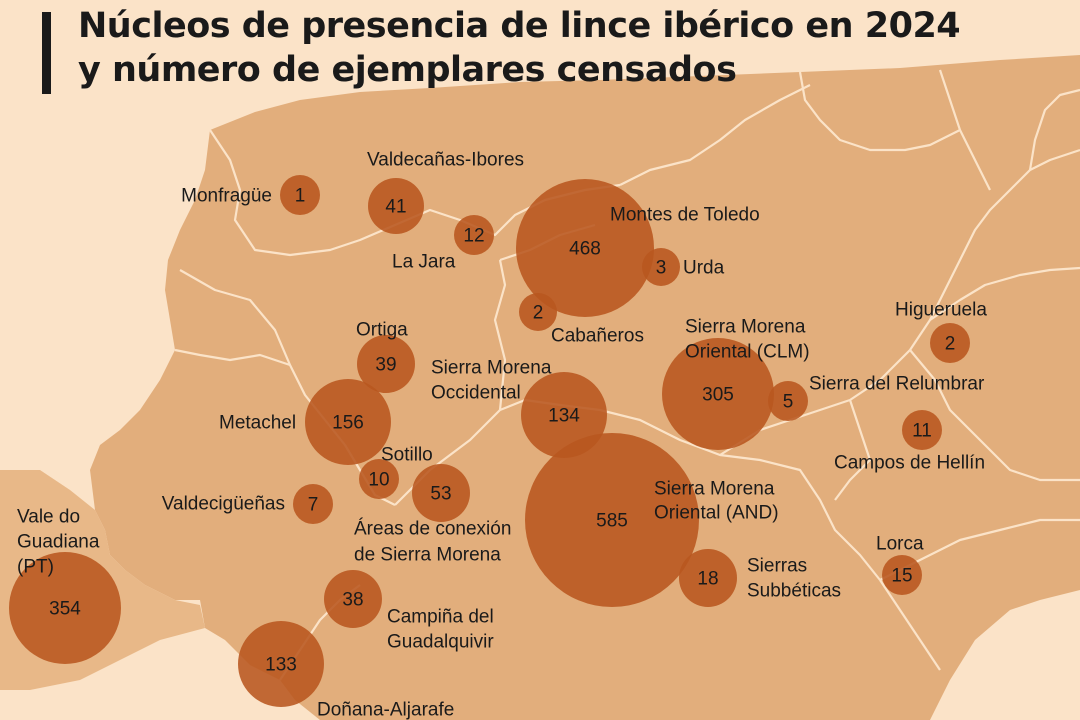 The height and width of the screenshot is (720, 1080). Describe the element at coordinates (58, 542) in the screenshot. I see `label-vale-2: Guadiana` at that location.